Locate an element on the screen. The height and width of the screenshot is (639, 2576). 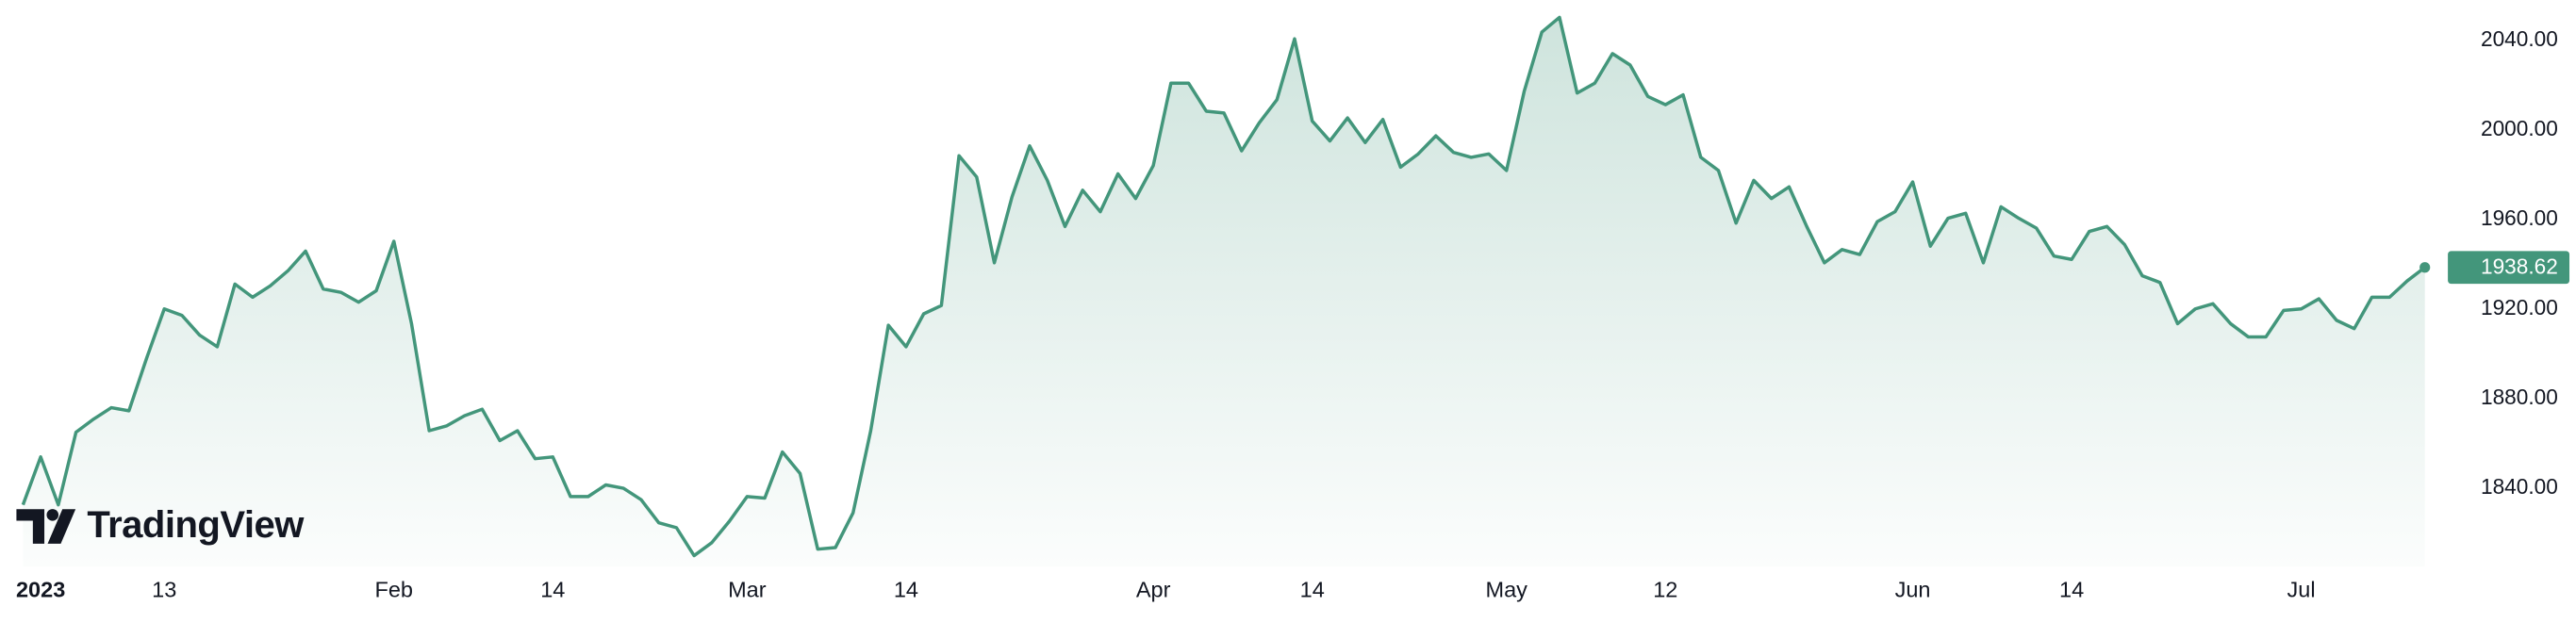
watermark-logo is located at coordinates (46, 526).